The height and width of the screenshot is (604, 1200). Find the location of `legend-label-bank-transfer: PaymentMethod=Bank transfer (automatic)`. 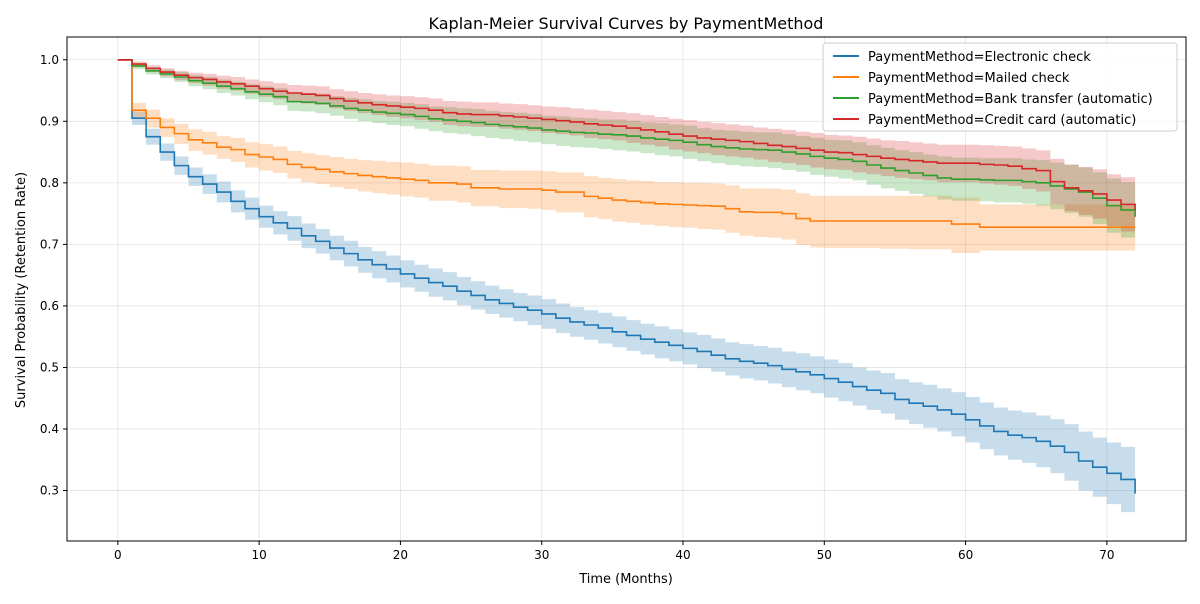

legend-label-bank-transfer: PaymentMethod=Bank transfer (automatic) is located at coordinates (1010, 99).